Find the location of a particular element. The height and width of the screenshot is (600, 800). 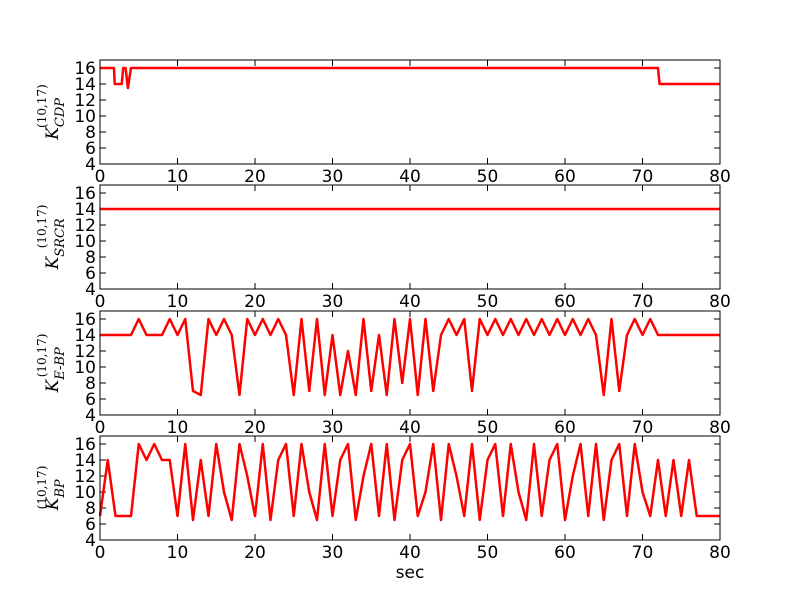

y-axis-label: KCDP (10,17) is located at coordinates (51, 112).